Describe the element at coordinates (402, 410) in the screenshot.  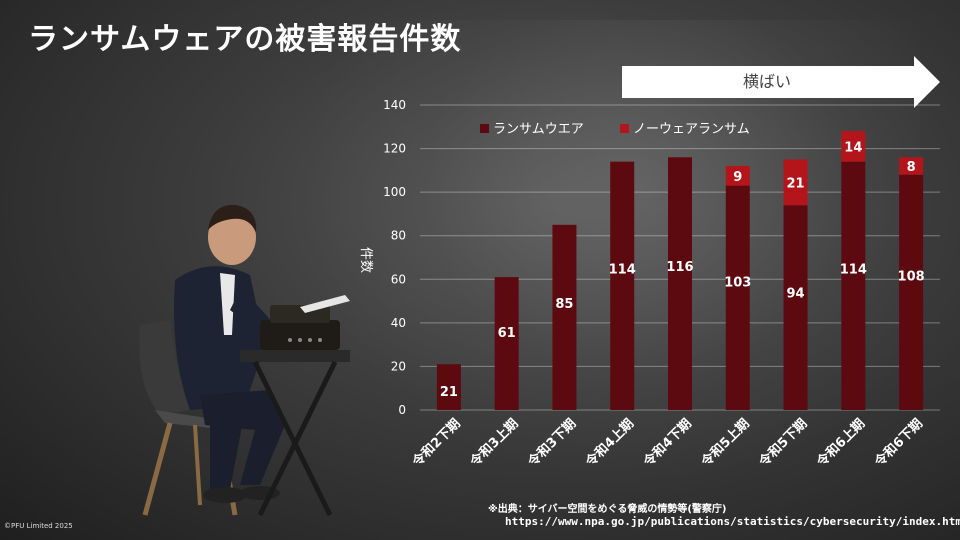
I see `y-tick-label: 0` at that location.